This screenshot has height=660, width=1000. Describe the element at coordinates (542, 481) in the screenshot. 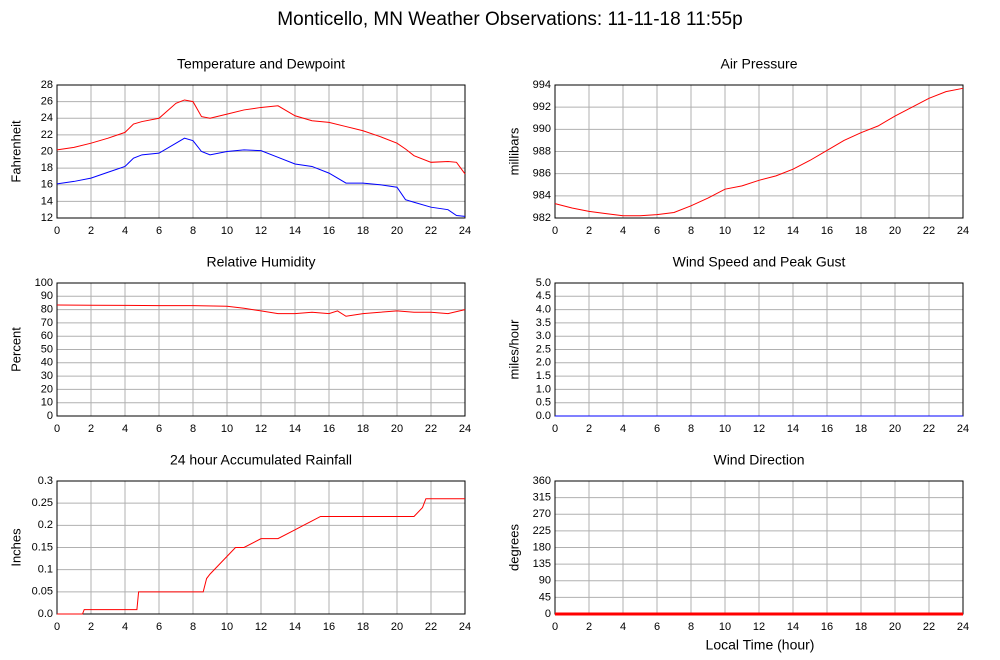

I see `y-tick-label: 360` at that location.